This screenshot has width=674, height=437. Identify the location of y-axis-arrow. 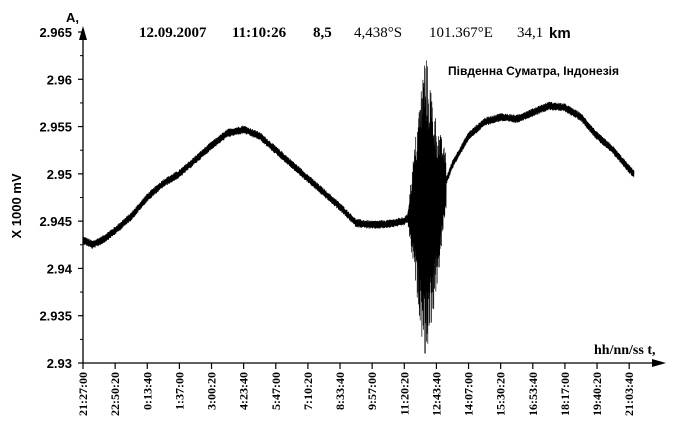
(83, 33).